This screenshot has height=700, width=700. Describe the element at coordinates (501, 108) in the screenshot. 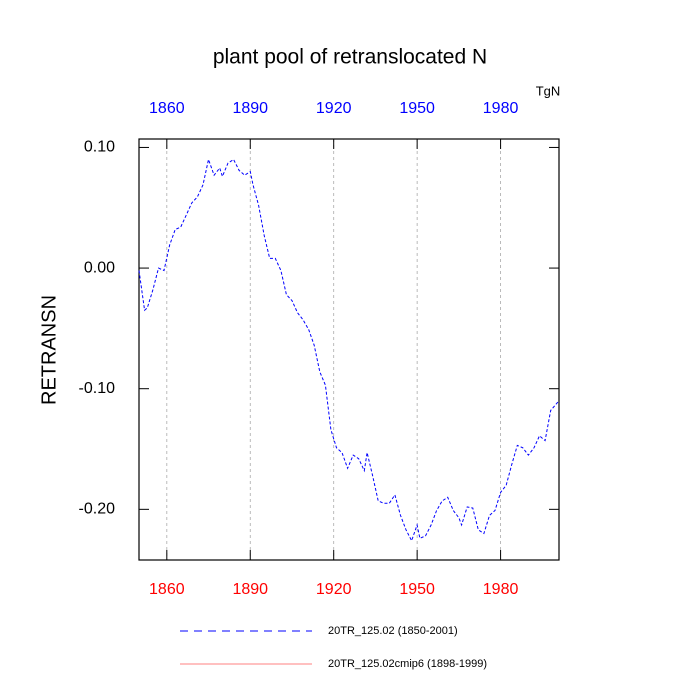

I see `x-tick-label-top: 1980` at that location.